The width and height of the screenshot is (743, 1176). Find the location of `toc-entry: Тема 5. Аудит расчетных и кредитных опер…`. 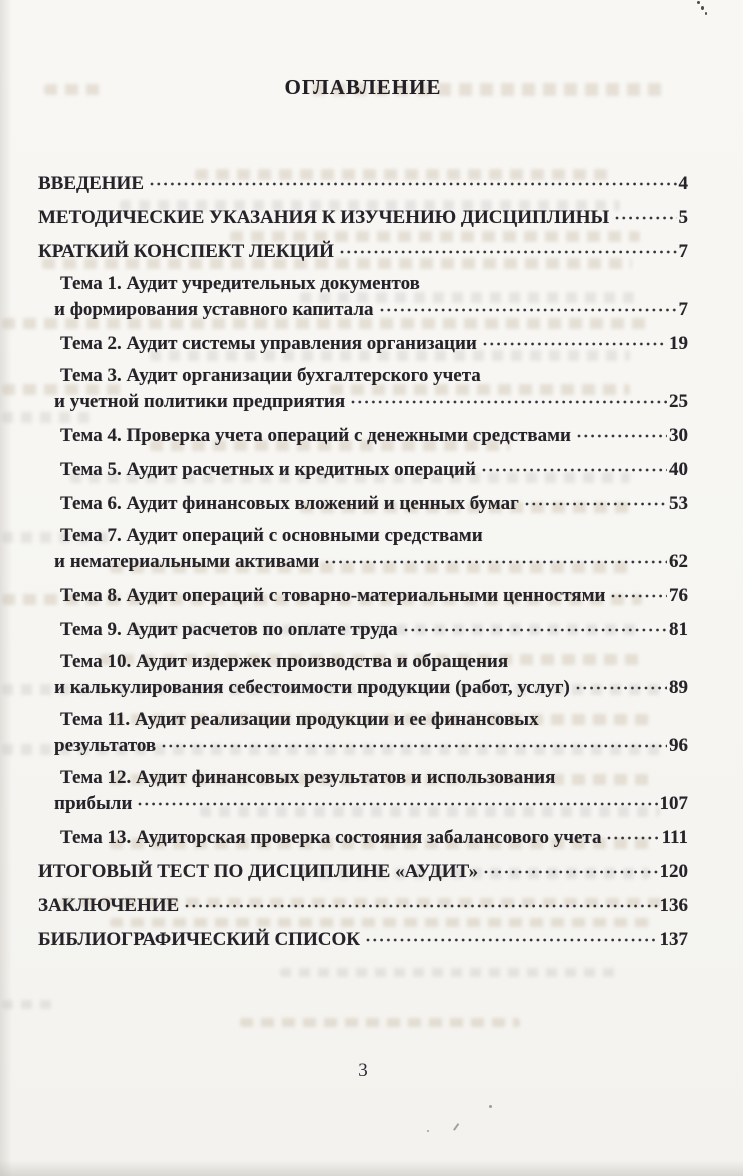

toc-entry: Тема 5. Аудит расчетных и кредитных опер… is located at coordinates (363, 469).